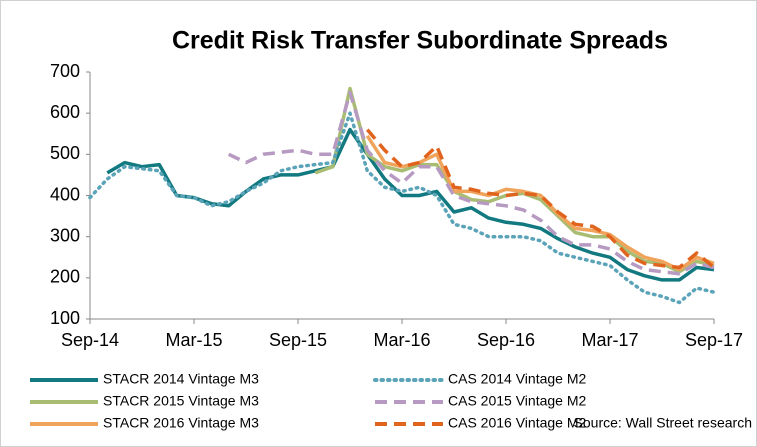 This screenshot has height=447, width=757. What do you see at coordinates (65, 71) in the screenshot?
I see `y-tick-label: 700` at bounding box center [65, 71].